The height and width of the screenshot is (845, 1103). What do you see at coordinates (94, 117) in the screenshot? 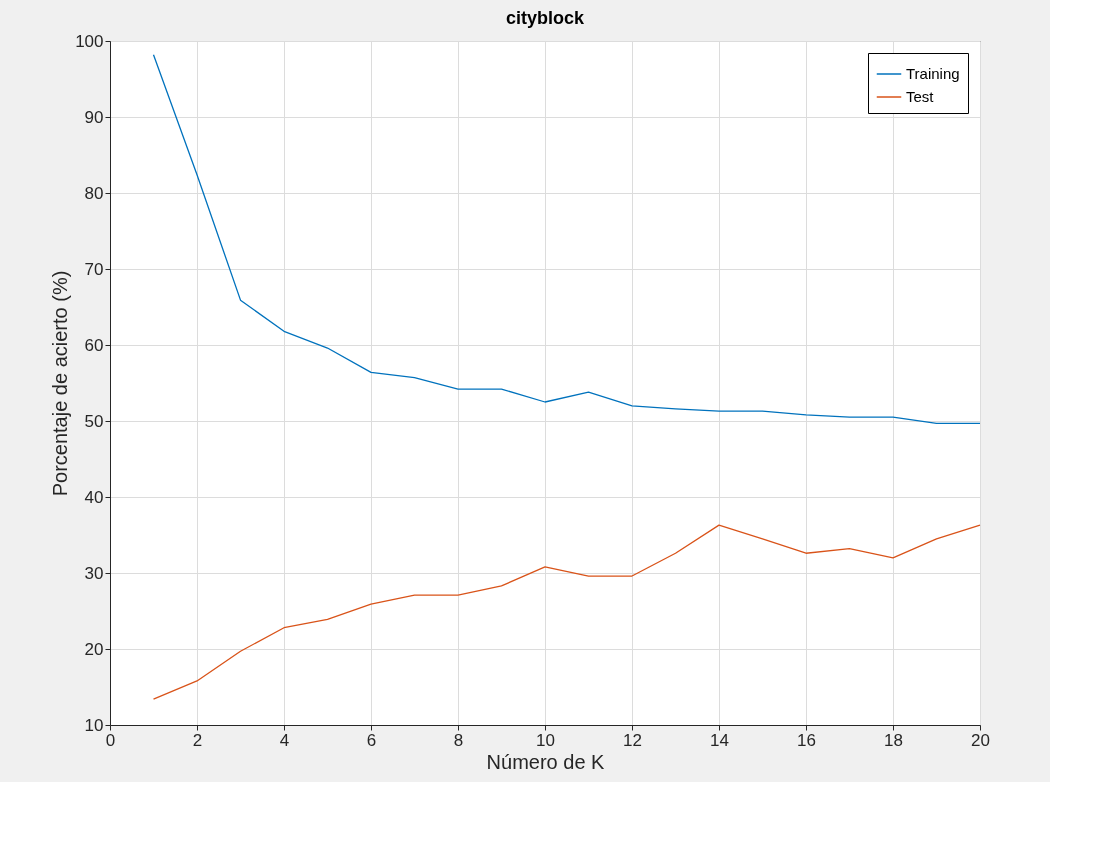
I see `y-tick-label: 90` at bounding box center [94, 117].